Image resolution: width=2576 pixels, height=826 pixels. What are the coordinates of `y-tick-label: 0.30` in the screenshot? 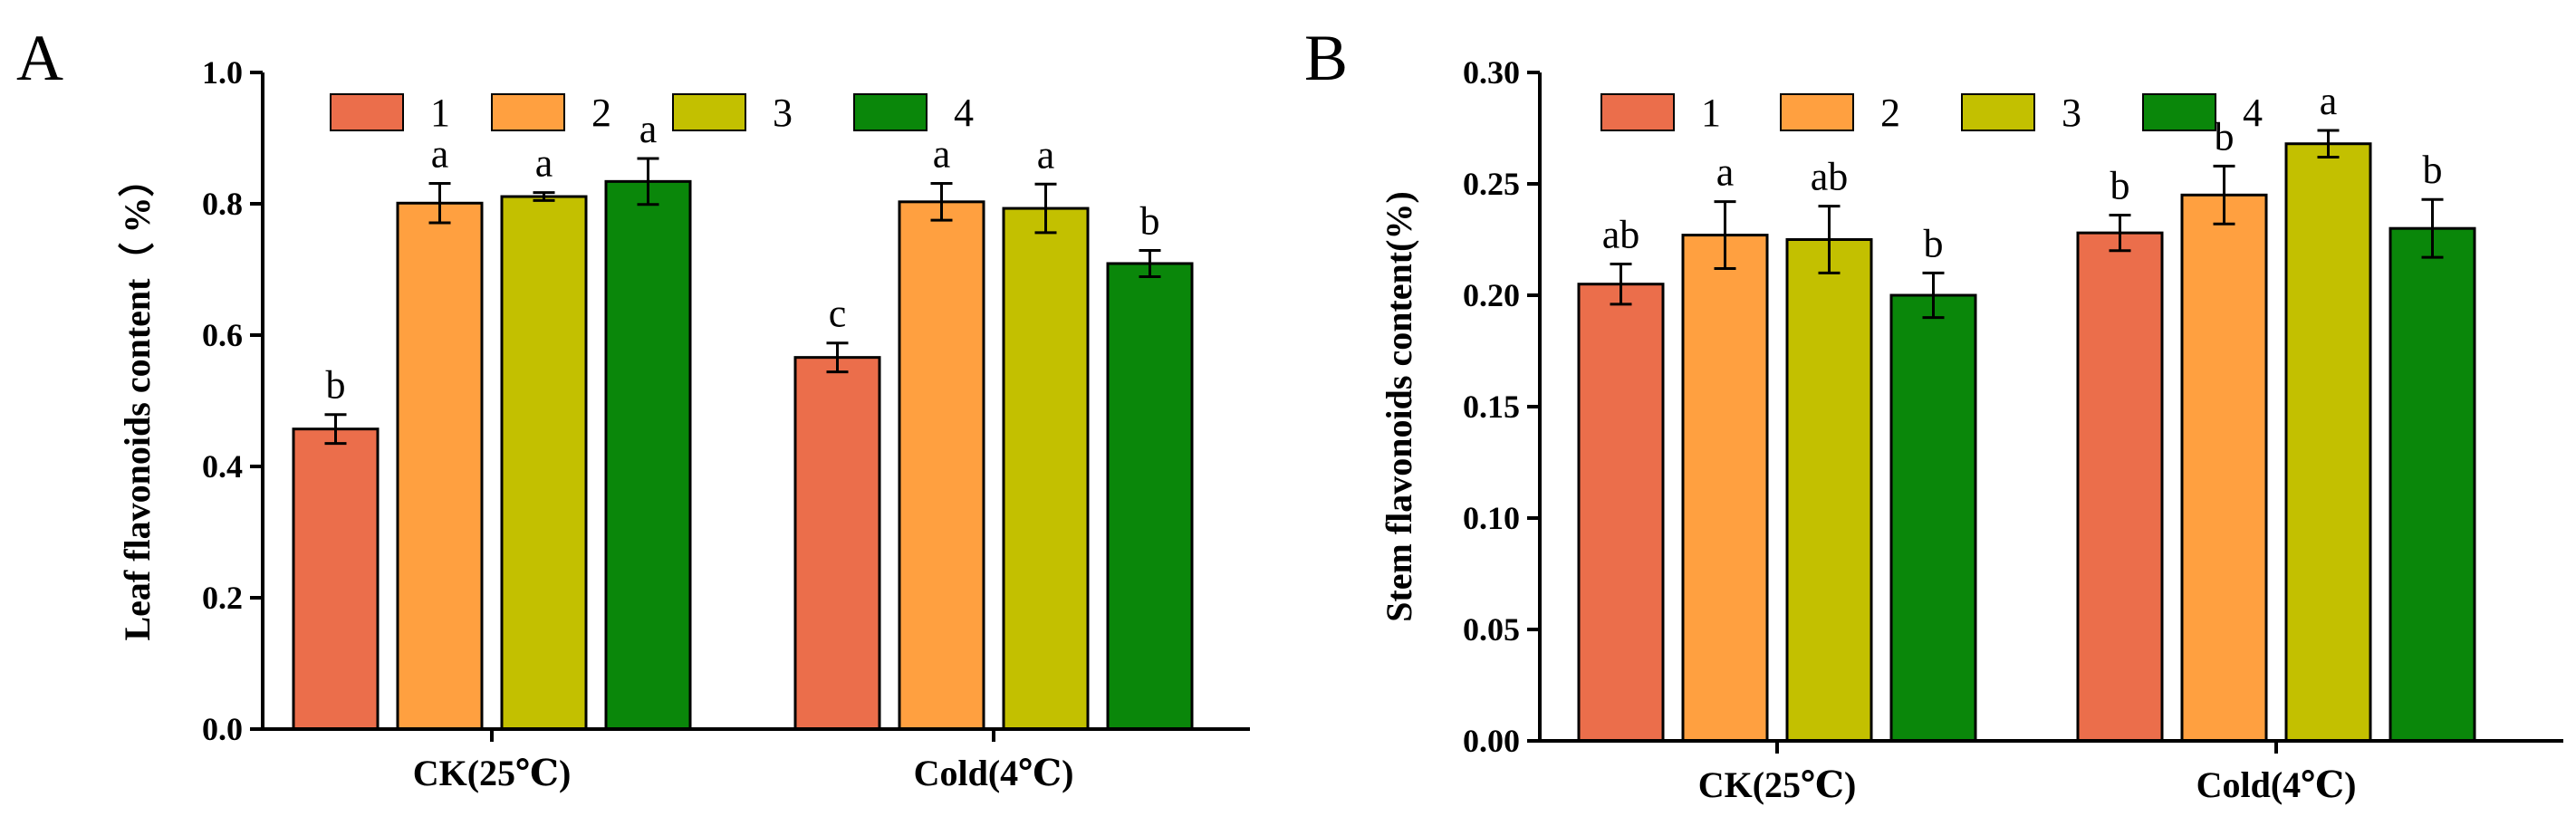 It's located at (1491, 72).